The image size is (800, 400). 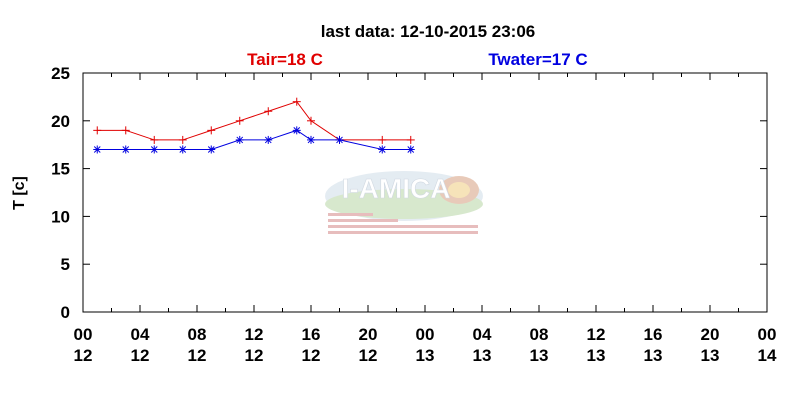 I want to click on plot-marks, so click(x=254, y=125).